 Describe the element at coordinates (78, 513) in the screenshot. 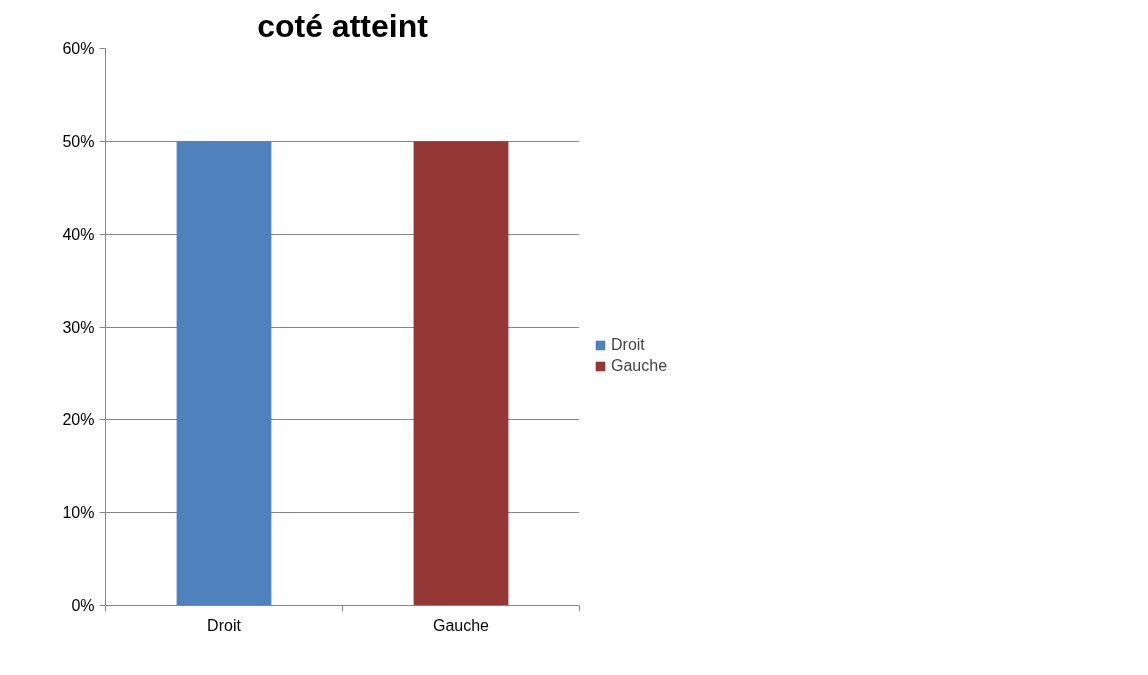

I see `y-tick-label: 10%` at that location.